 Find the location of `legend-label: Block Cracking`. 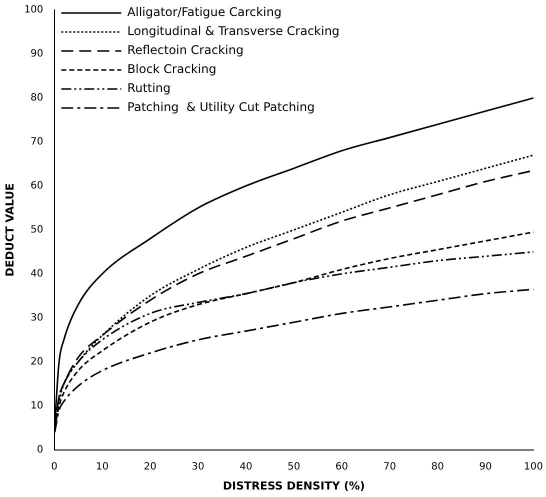

legend-label: Block Cracking is located at coordinates (171, 69).